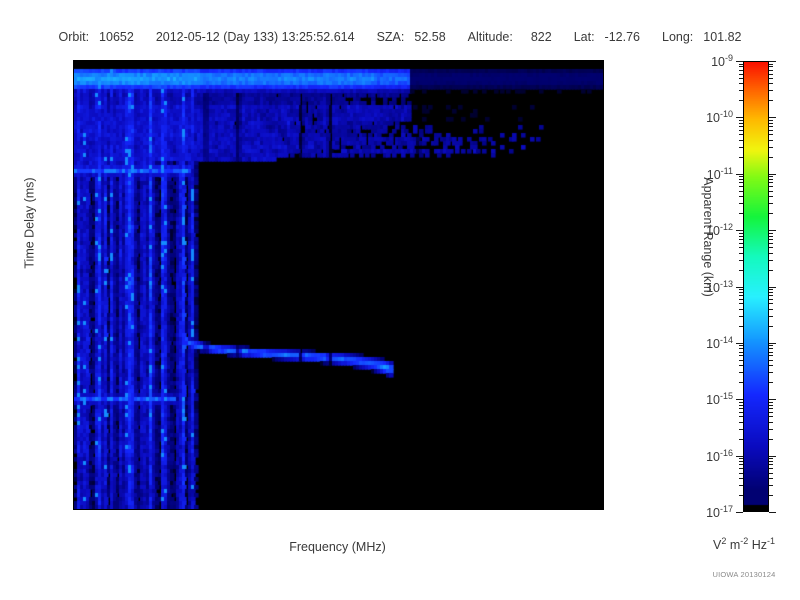 This screenshot has height=600, width=800. Describe the element at coordinates (757, 545) in the screenshot. I see `unit-hertz: Hz` at that location.